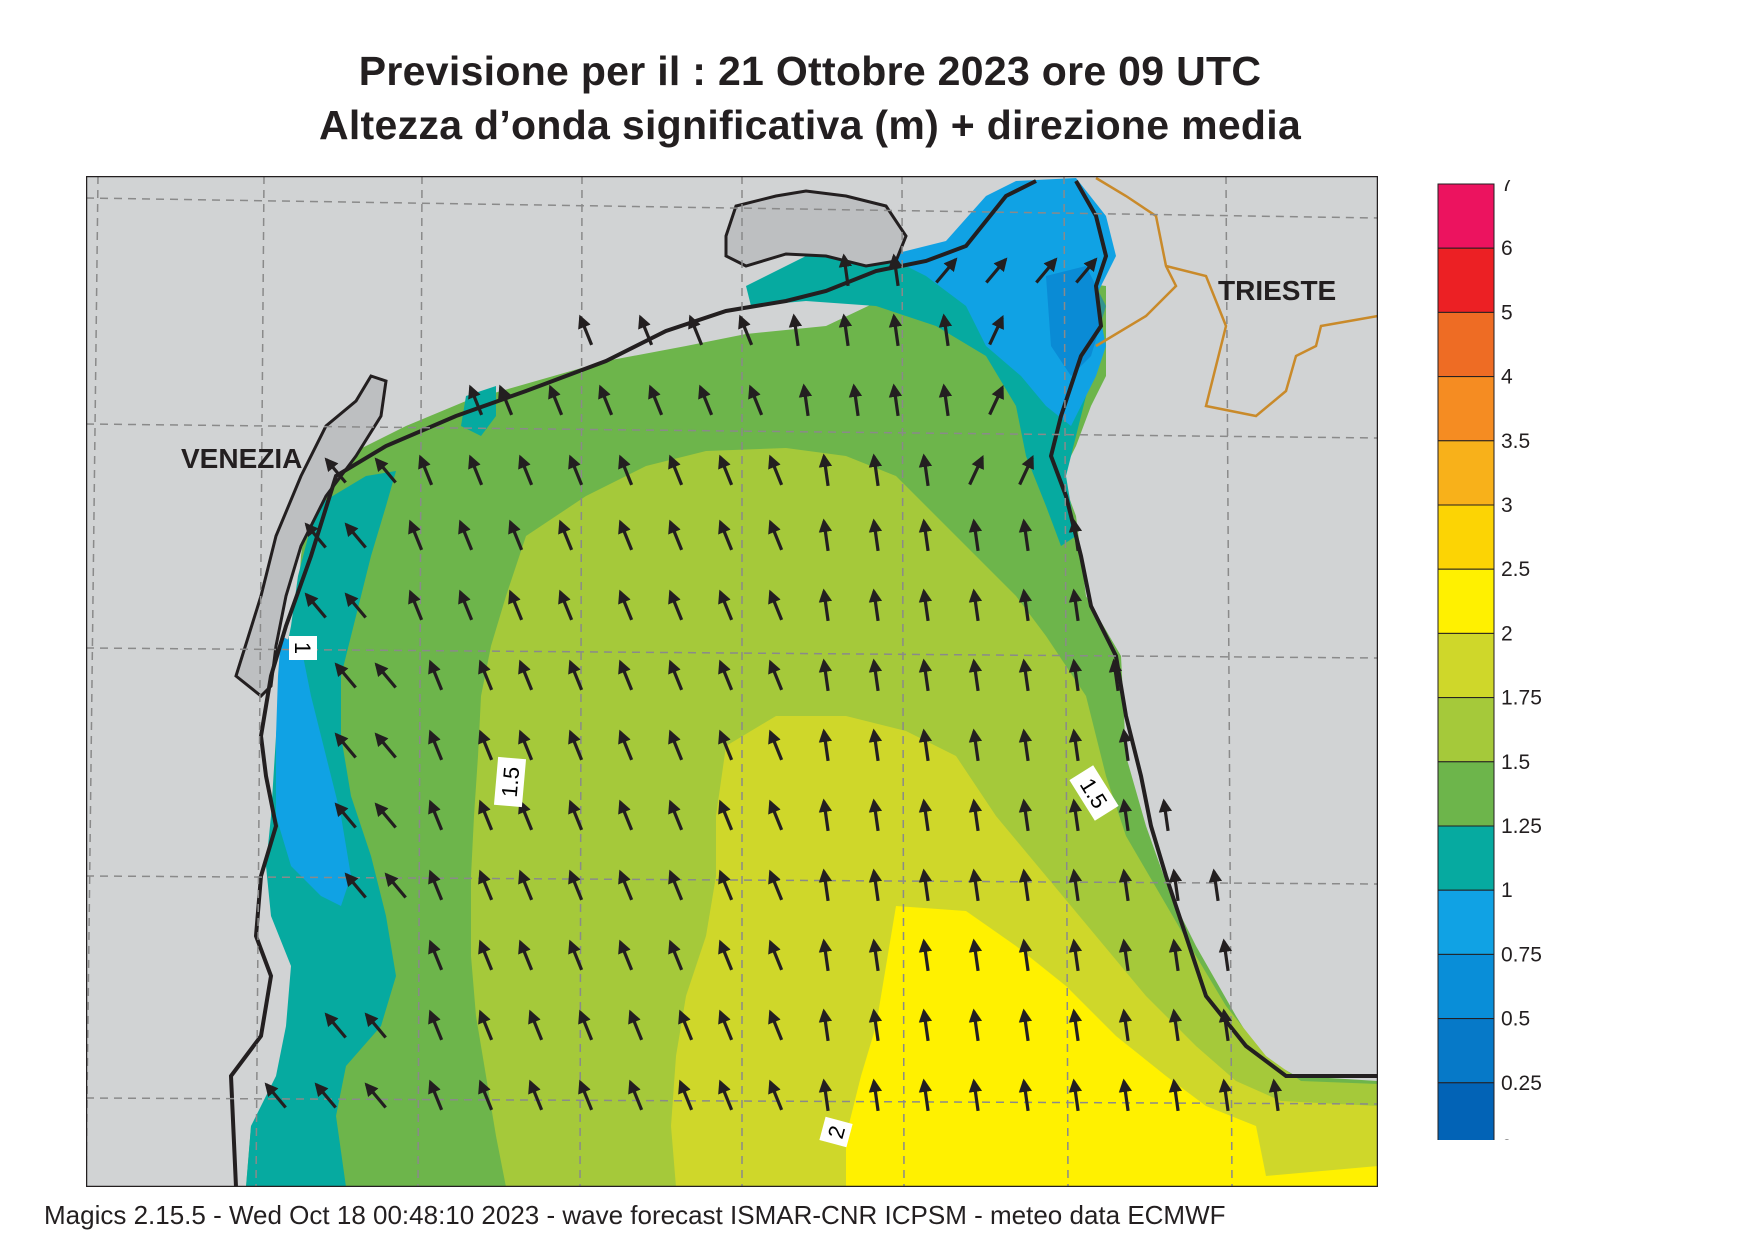 This screenshot has height=1242, width=1755. What do you see at coordinates (1521, 698) in the screenshot?
I see `legend-tick-label: 1.75` at bounding box center [1521, 698].